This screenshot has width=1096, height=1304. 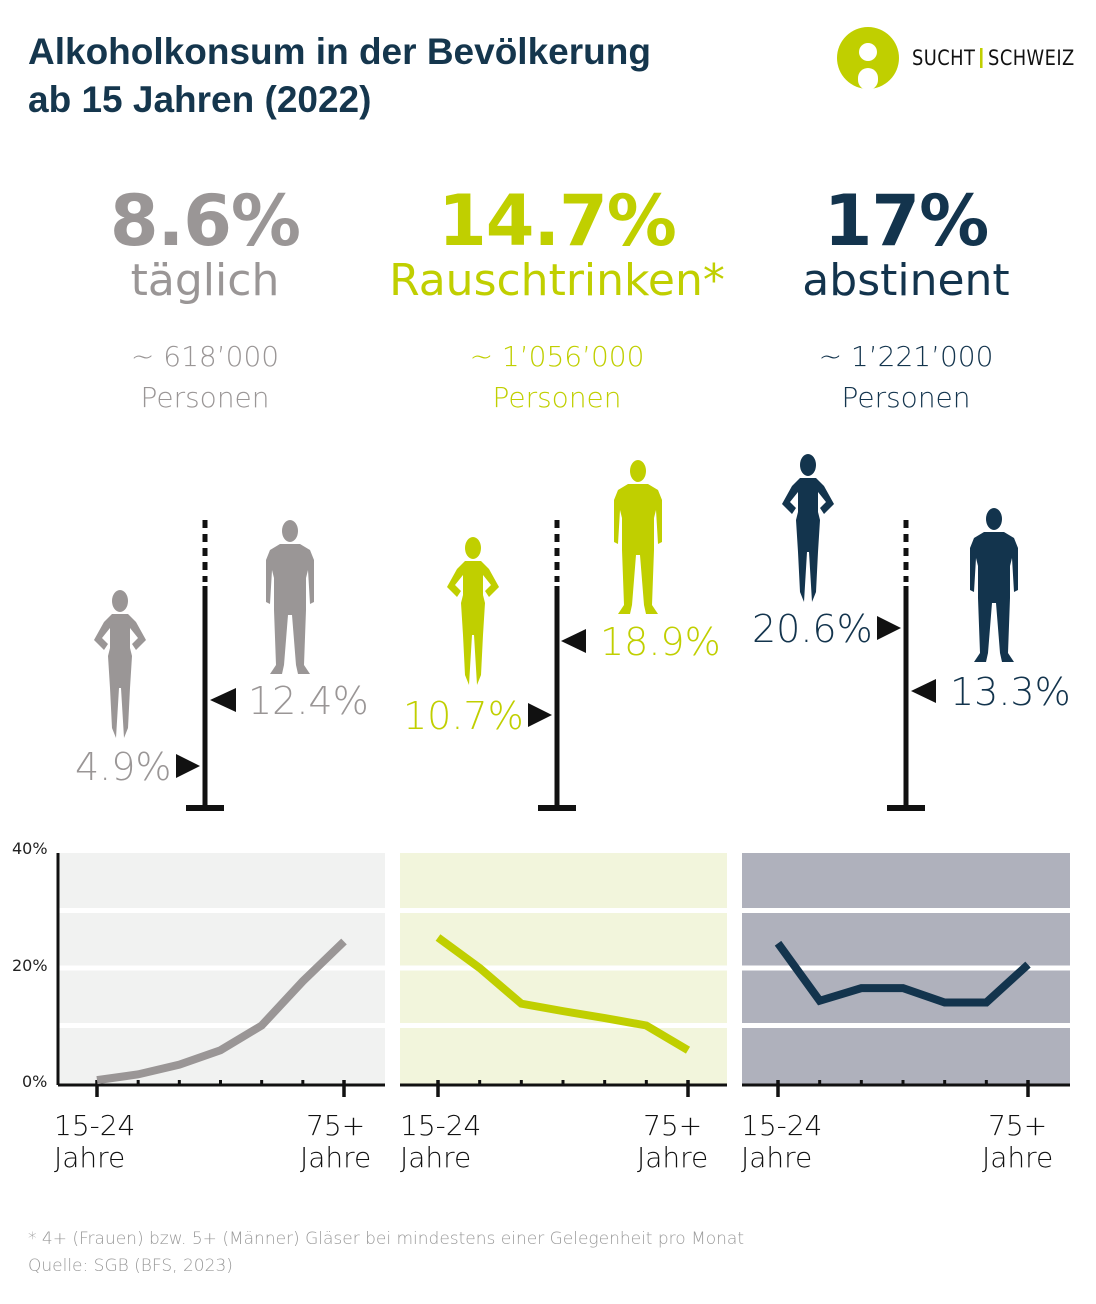 I want to click on stat-label: täglich, so click(x=205, y=280).